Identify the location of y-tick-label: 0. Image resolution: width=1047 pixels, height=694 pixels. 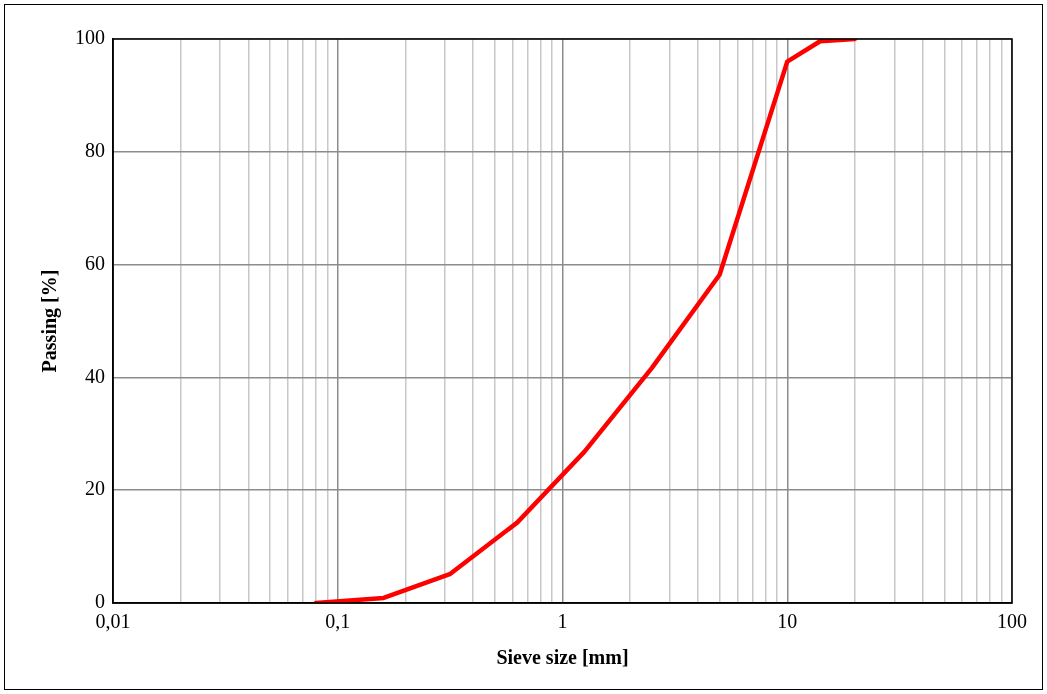
(100, 601).